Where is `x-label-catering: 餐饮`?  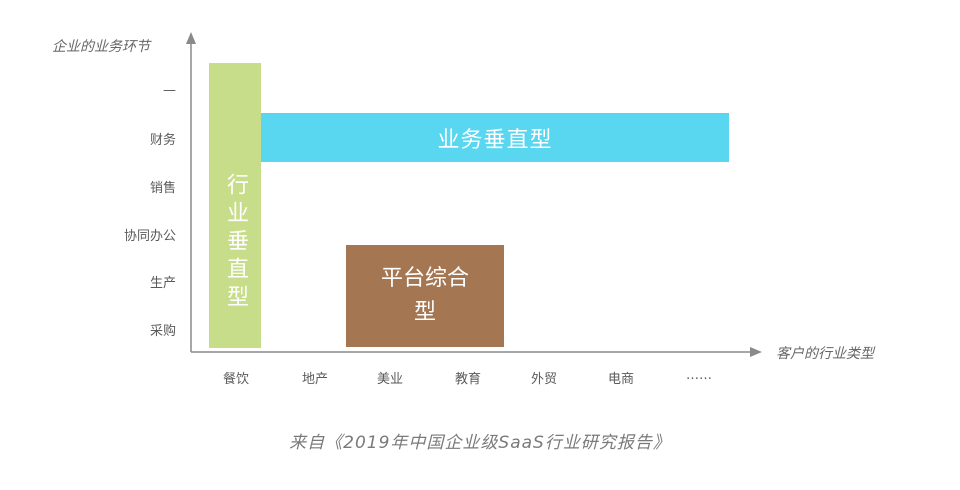
x-label-catering: 餐饮 is located at coordinates (235, 379).